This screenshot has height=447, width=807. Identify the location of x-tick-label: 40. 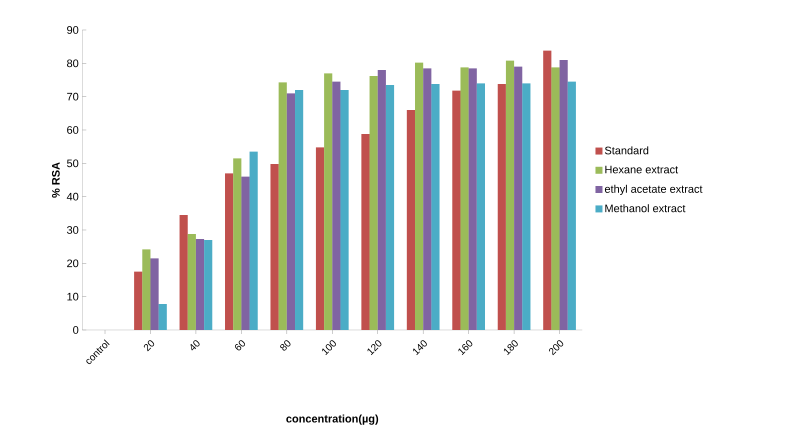
(195, 345).